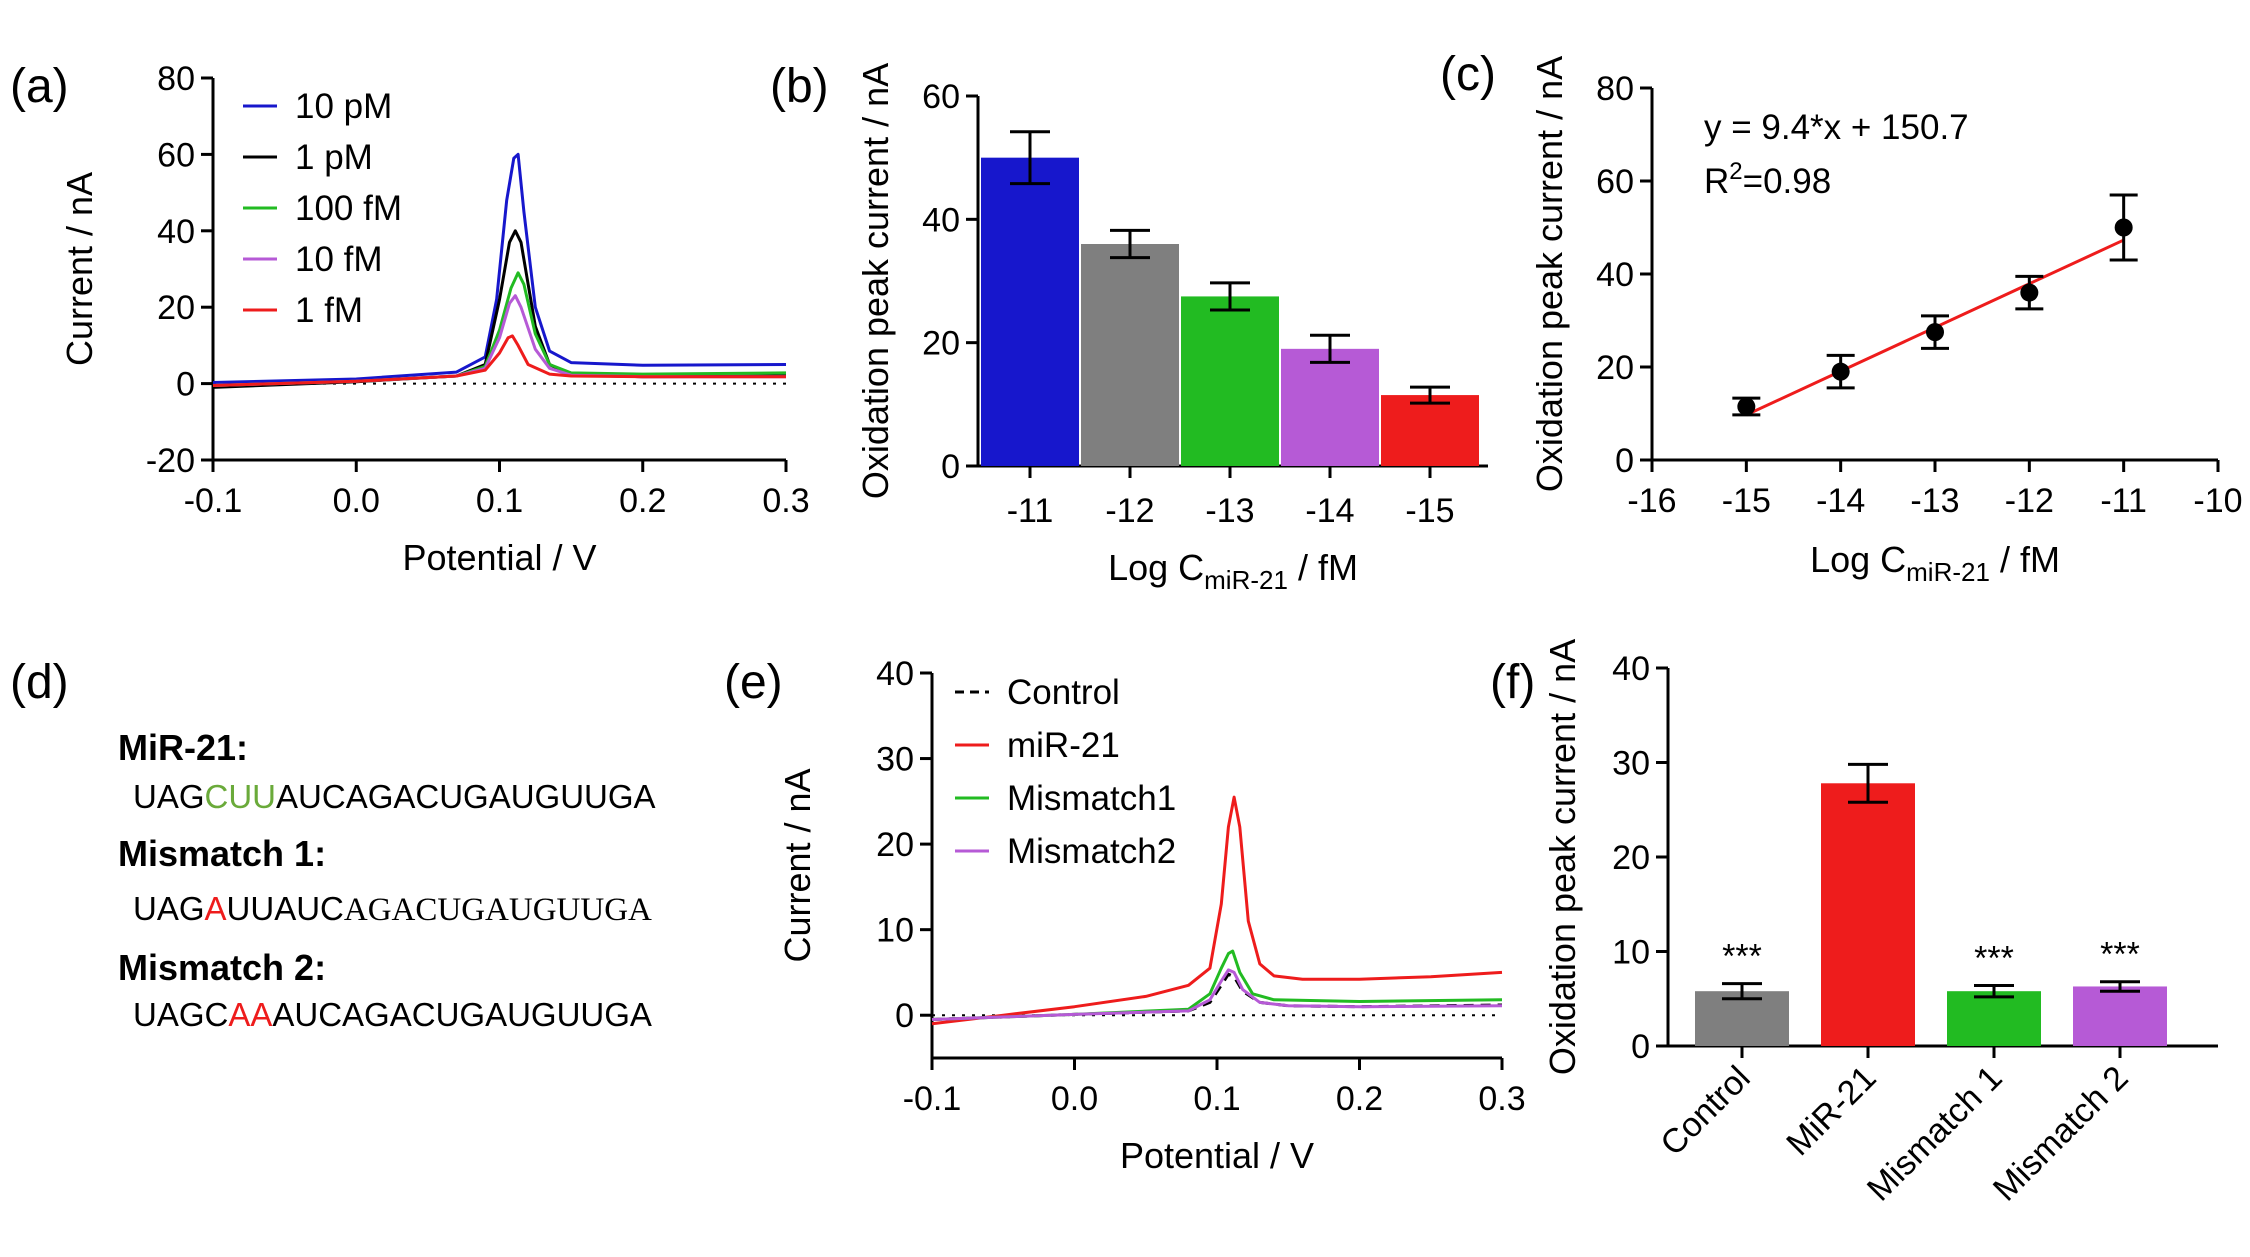 The width and height of the screenshot is (2250, 1257). Describe the element at coordinates (1615, 275) in the screenshot. I see `chart-c-ytick-2: 40` at that location.